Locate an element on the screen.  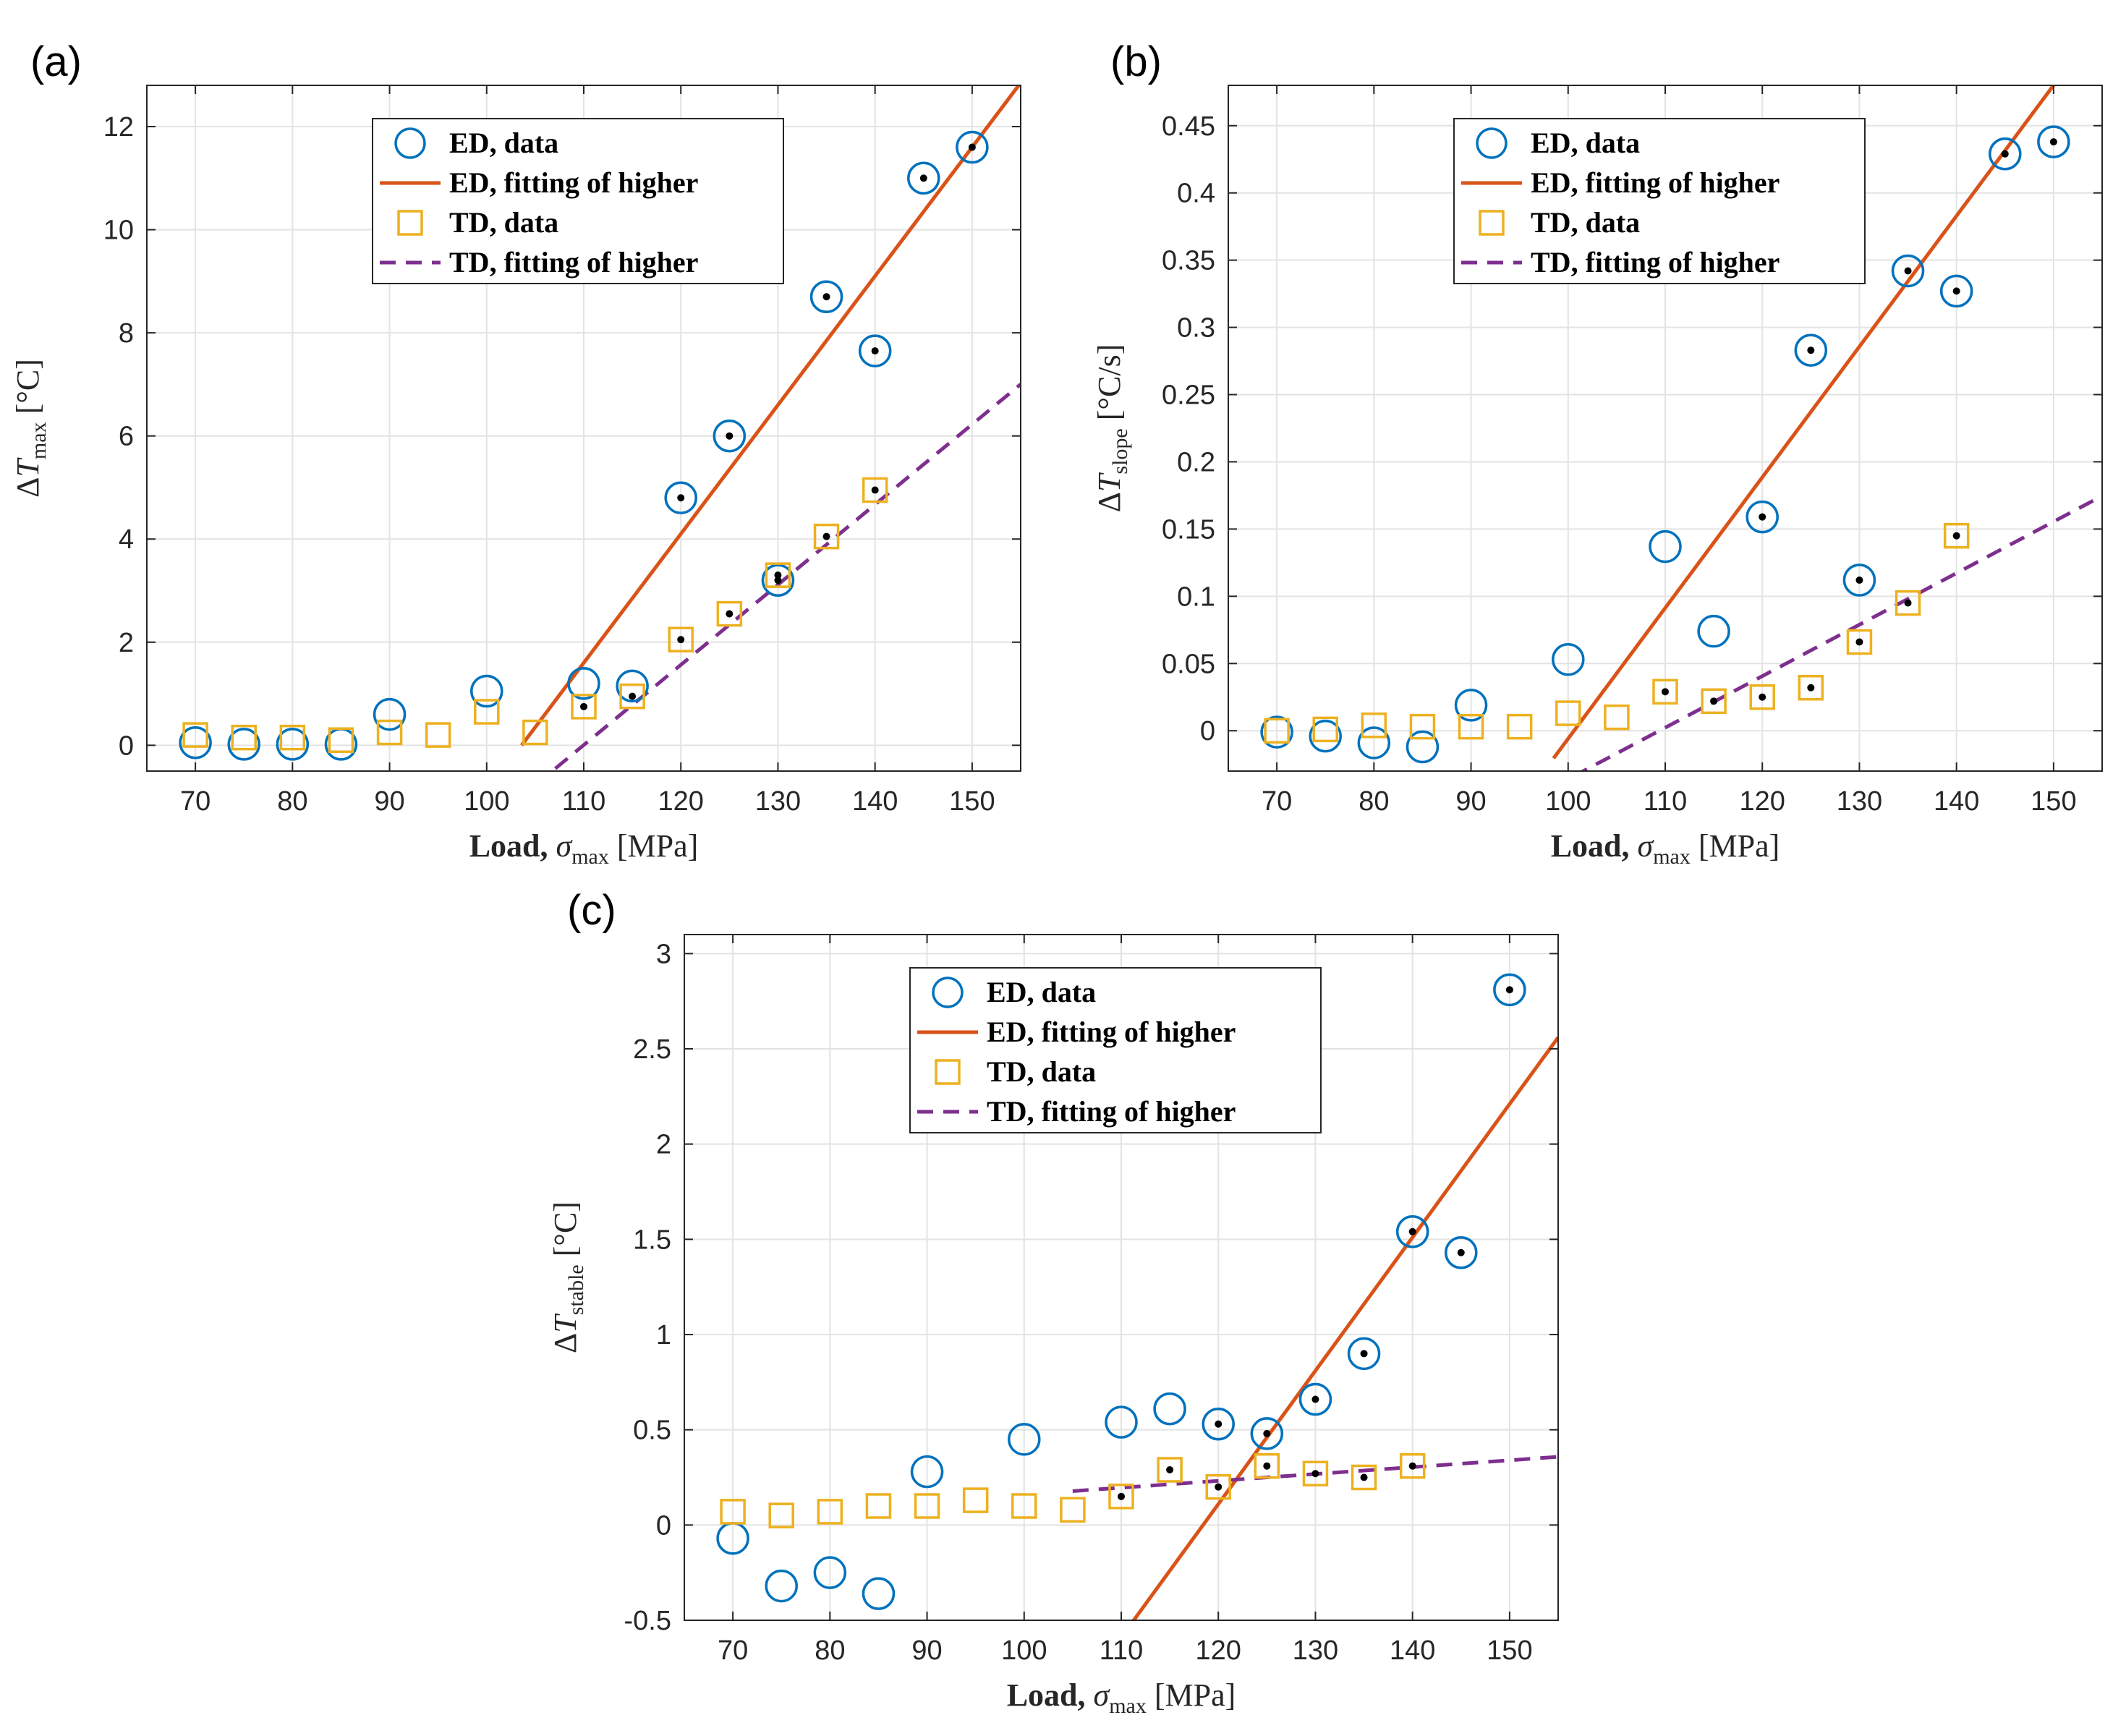
y-tick-label: 2.5 is located at coordinates (652, 1049).